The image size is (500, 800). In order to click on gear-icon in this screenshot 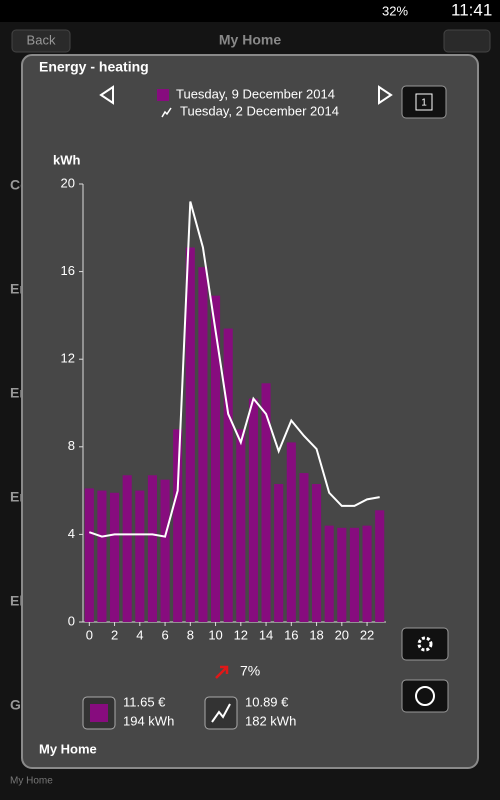, I will do `click(425, 644)`.